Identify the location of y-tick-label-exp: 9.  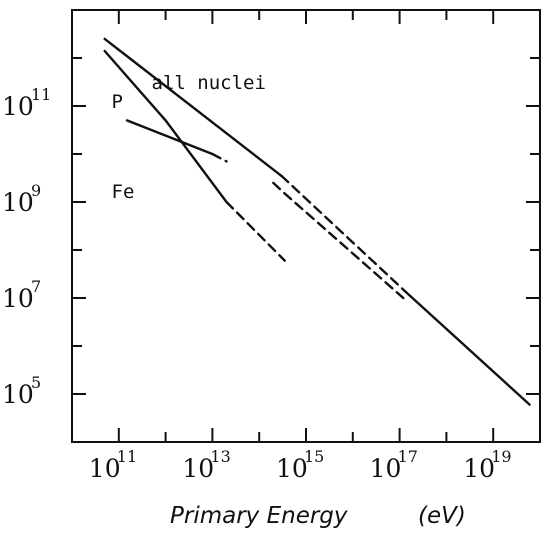
(36, 190).